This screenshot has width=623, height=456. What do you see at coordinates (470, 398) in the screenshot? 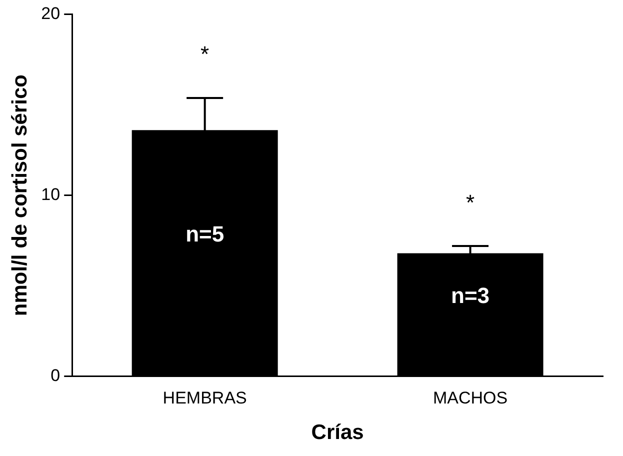
I see `x-tick-label: MACHOS` at bounding box center [470, 398].